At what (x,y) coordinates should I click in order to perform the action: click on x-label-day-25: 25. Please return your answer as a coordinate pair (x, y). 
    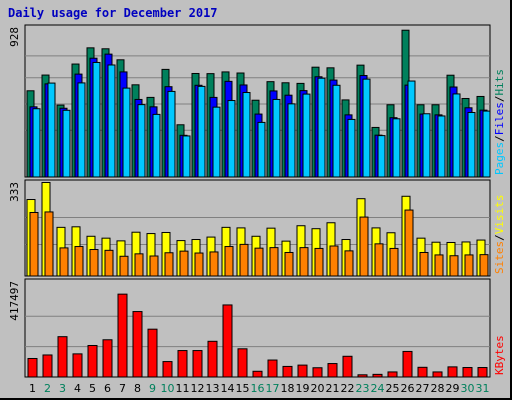
    Looking at the image, I should click on (393, 388).